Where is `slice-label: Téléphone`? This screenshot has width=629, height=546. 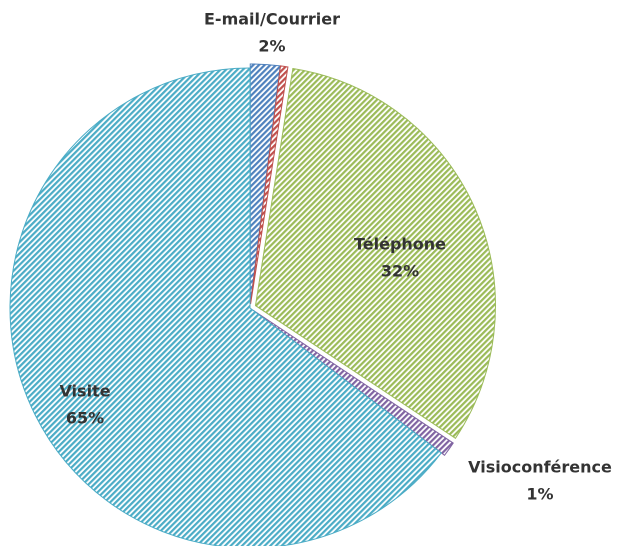 slice-label: Téléphone is located at coordinates (400, 244).